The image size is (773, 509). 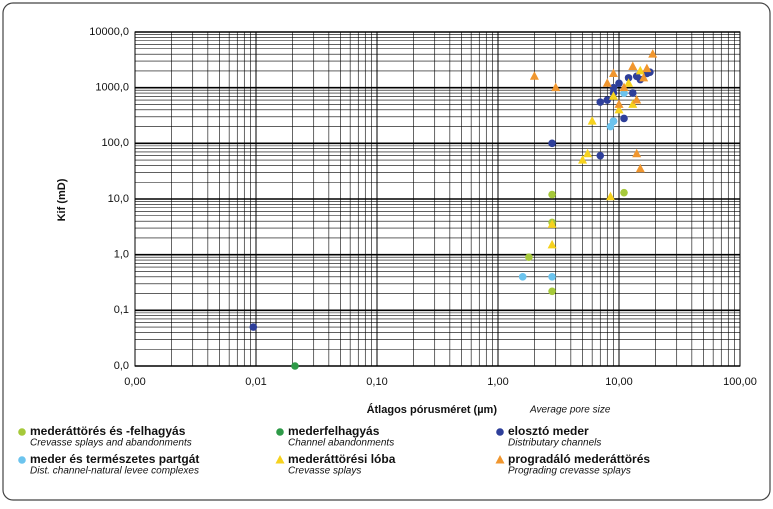 What do you see at coordinates (619, 382) in the screenshot?
I see `x-tick-label: 10,00` at bounding box center [619, 382].